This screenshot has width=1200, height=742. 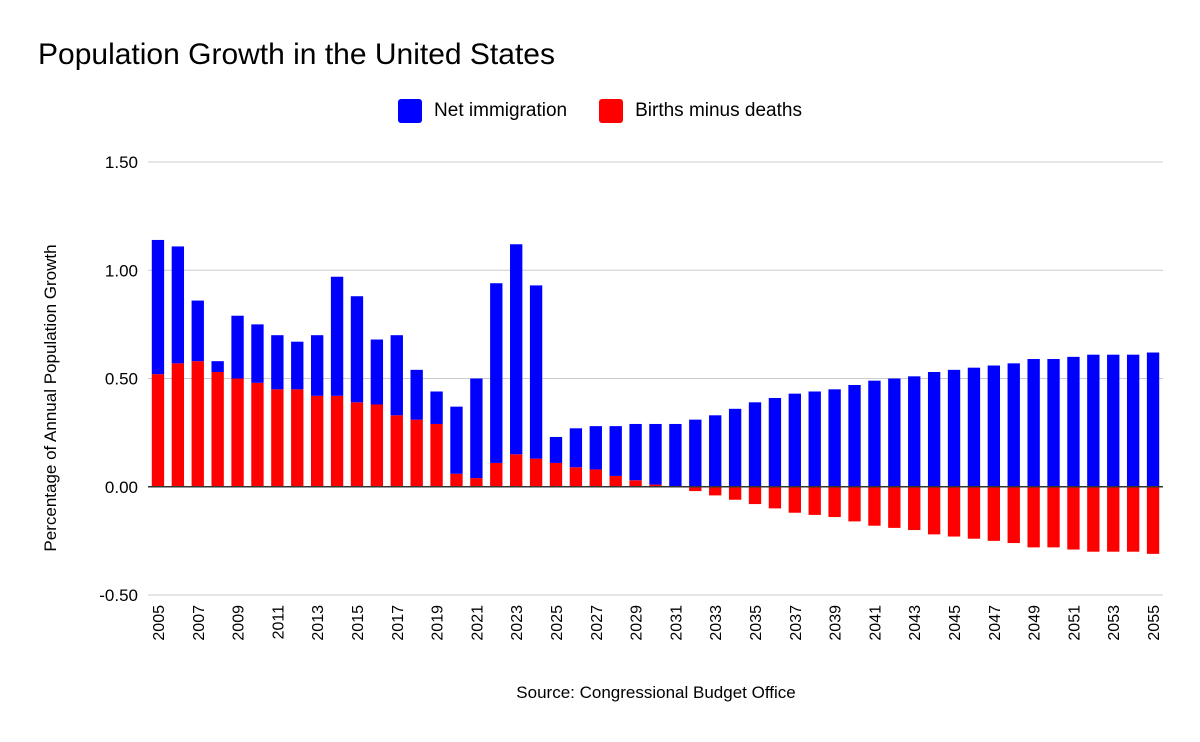 I want to click on x-tick-label: 2015, so click(x=358, y=623).